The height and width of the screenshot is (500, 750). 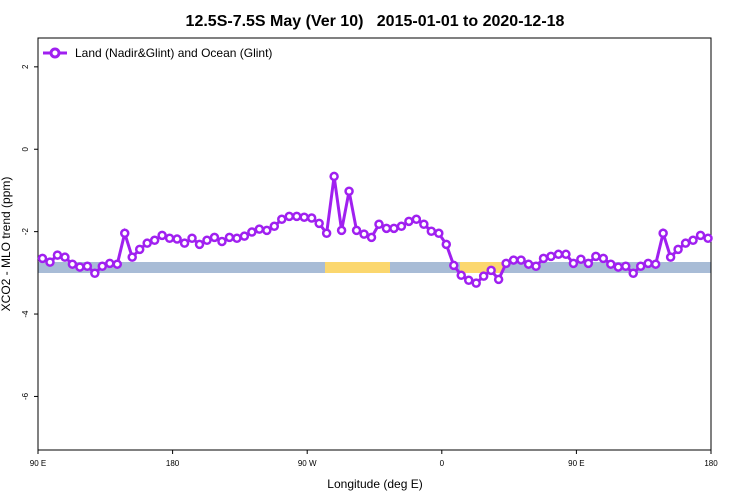 What do you see at coordinates (25, 66) in the screenshot?
I see `y-tick-label: 2` at bounding box center [25, 66].